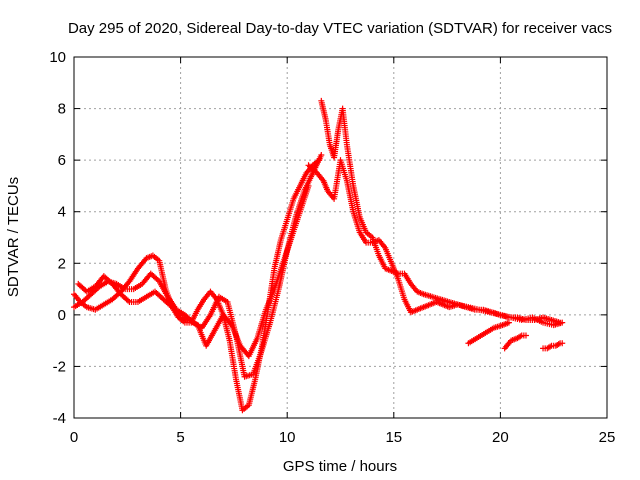  Describe the element at coordinates (287, 437) in the screenshot. I see `x-tick-label: 10` at that location.